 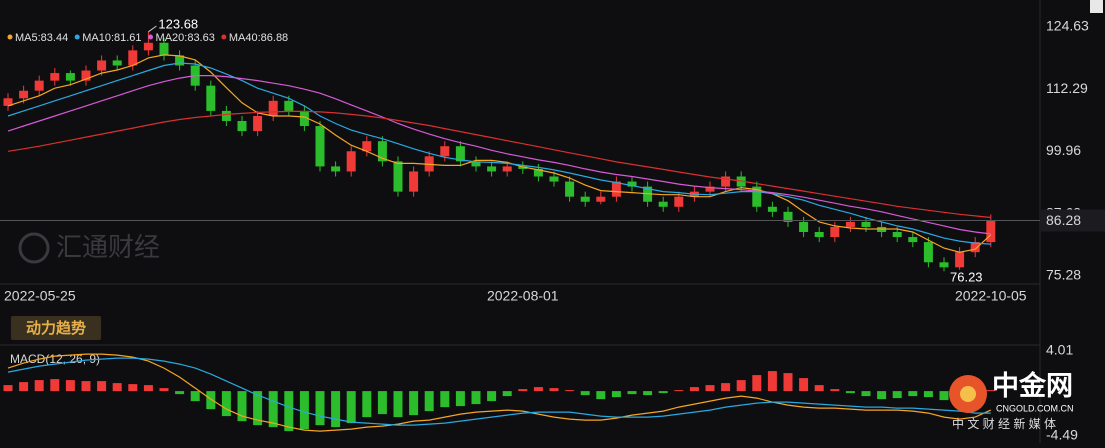 What do you see at coordinates (1004, 423) in the screenshot?
I see `logo-slogan: 中 文 财 经 新 媒 体` at bounding box center [1004, 423].